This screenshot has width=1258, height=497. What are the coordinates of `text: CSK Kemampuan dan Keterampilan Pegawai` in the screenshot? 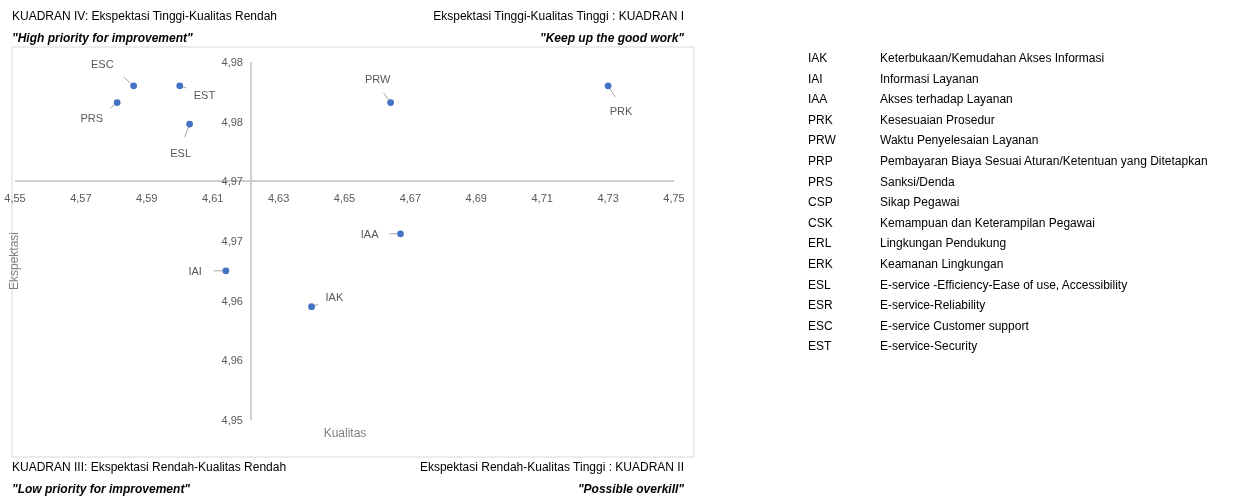 It's located at (951, 222).